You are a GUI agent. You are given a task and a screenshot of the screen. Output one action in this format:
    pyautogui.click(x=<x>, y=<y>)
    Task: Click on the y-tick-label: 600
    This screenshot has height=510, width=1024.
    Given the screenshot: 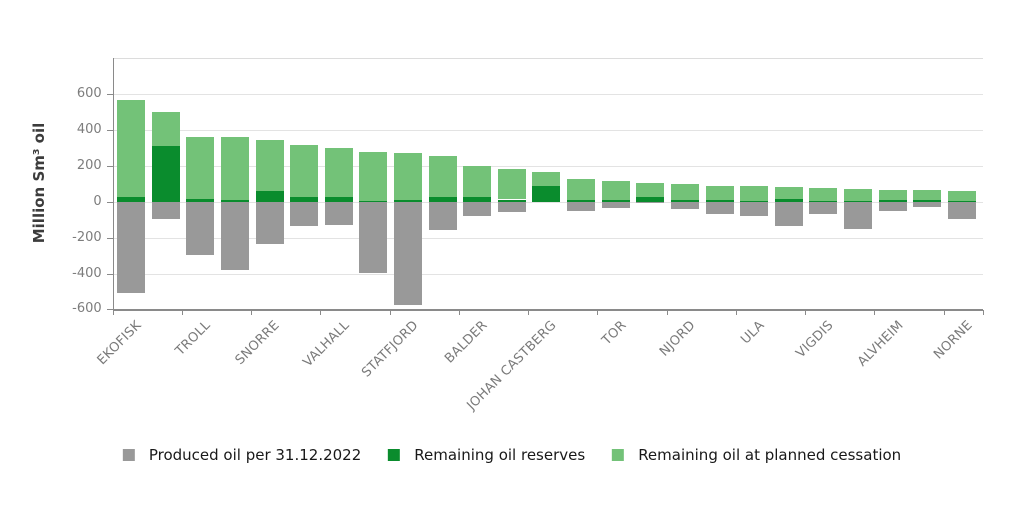 What is the action you would take?
    pyautogui.click(x=89, y=93)
    